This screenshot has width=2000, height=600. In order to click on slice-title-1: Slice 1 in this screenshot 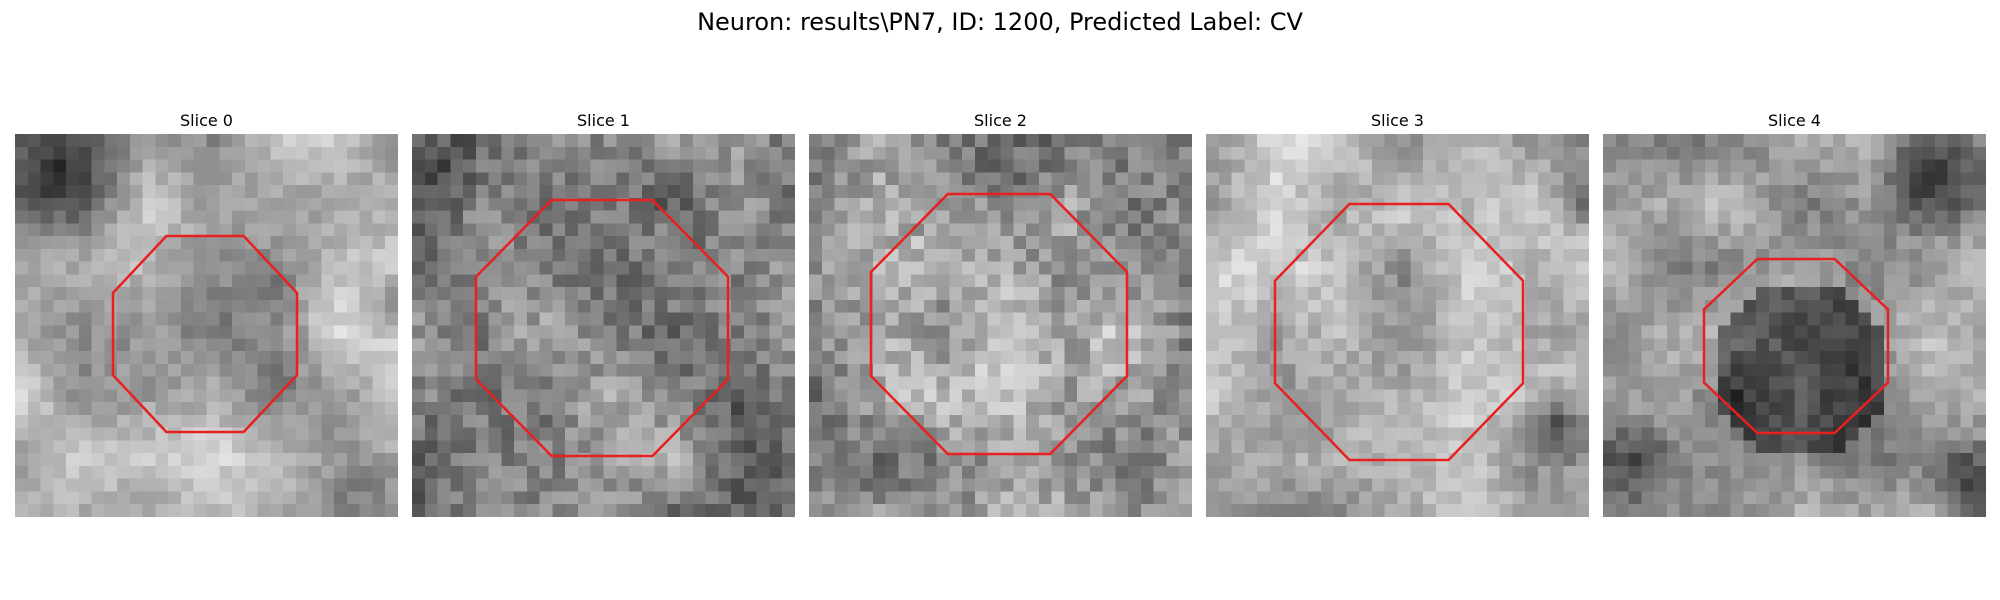, I will do `click(603, 120)`.